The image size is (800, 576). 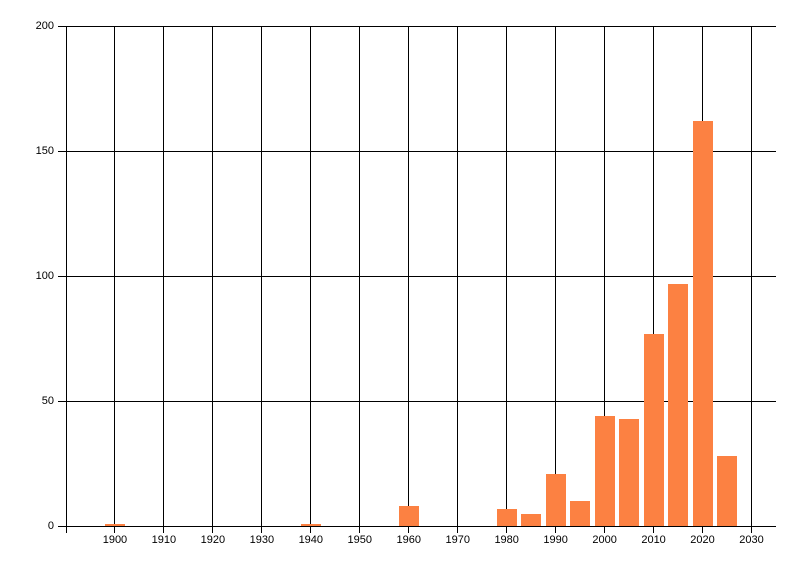 I want to click on y-tick-label: 50, so click(x=47, y=401).